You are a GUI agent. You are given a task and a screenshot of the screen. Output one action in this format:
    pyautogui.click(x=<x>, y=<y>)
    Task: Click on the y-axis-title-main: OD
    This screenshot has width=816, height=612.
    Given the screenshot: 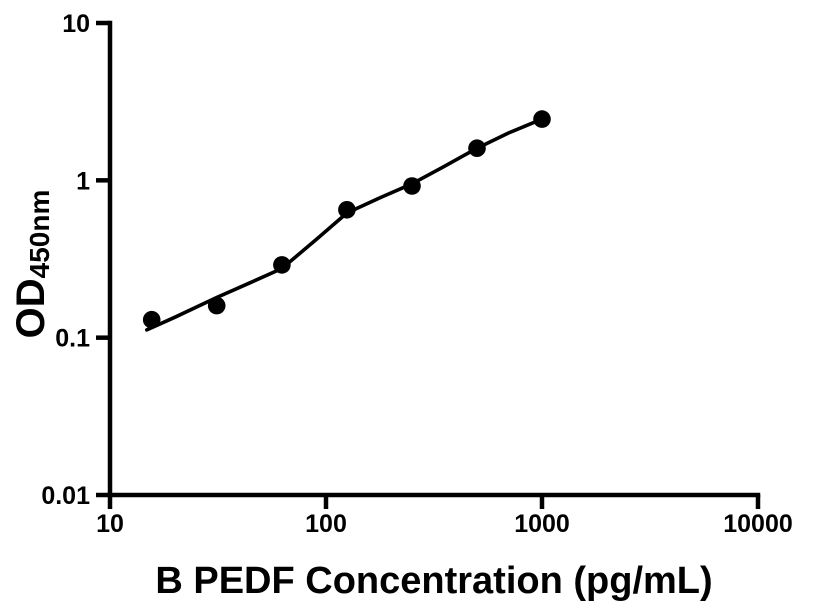 What is the action you would take?
    pyautogui.click(x=31, y=308)
    